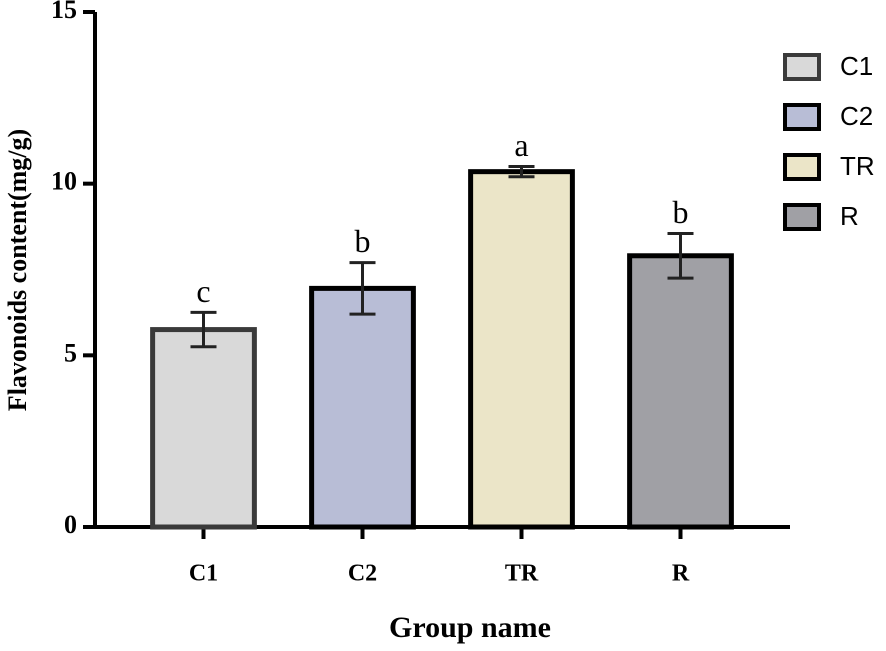 The height and width of the screenshot is (651, 886). Describe the element at coordinates (70, 352) in the screenshot. I see `y-tick-label: 5` at that location.